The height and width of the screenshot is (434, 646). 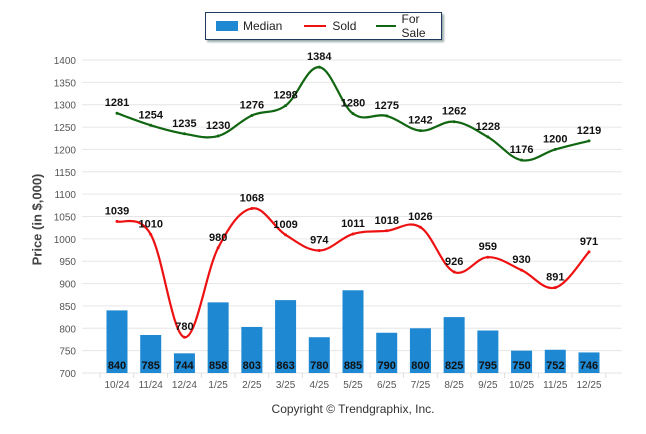 I want to click on data-label-for-sale: 1200, so click(x=555, y=139).